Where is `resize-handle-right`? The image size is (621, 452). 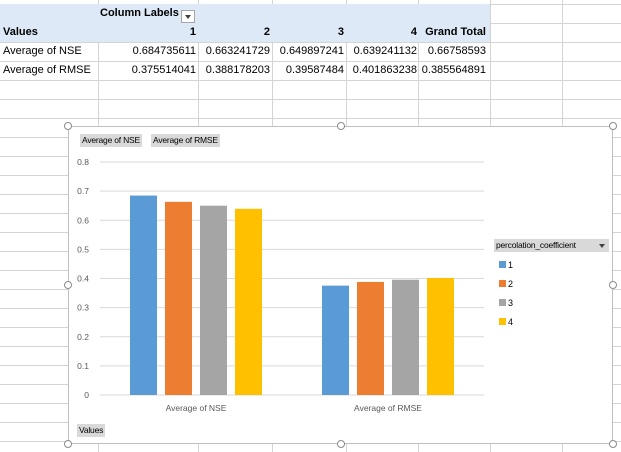
resize-handle-right is located at coordinates (613, 285).